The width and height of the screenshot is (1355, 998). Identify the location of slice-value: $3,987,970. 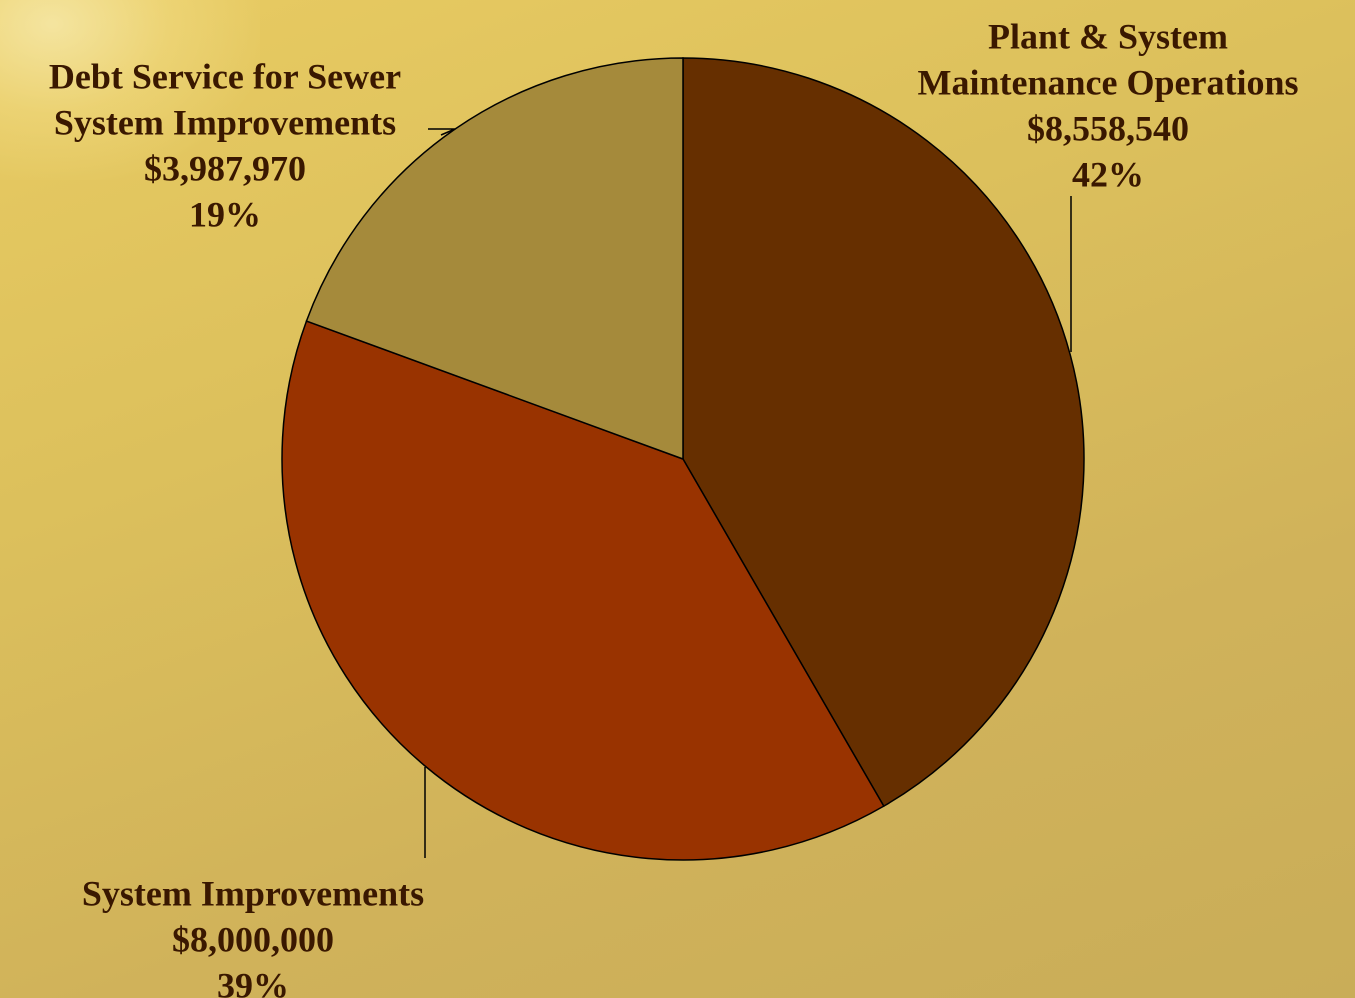
(225, 168).